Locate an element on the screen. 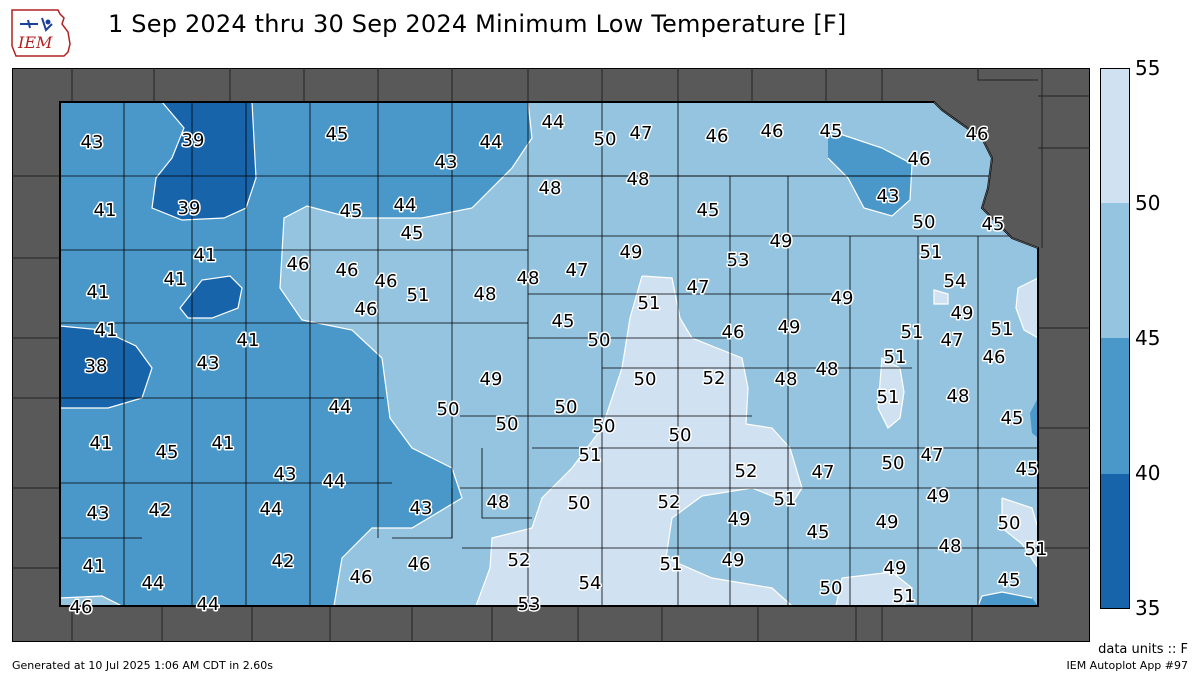 The image size is (1200, 675). colorbar-tick-50: 50 is located at coordinates (1148, 203).